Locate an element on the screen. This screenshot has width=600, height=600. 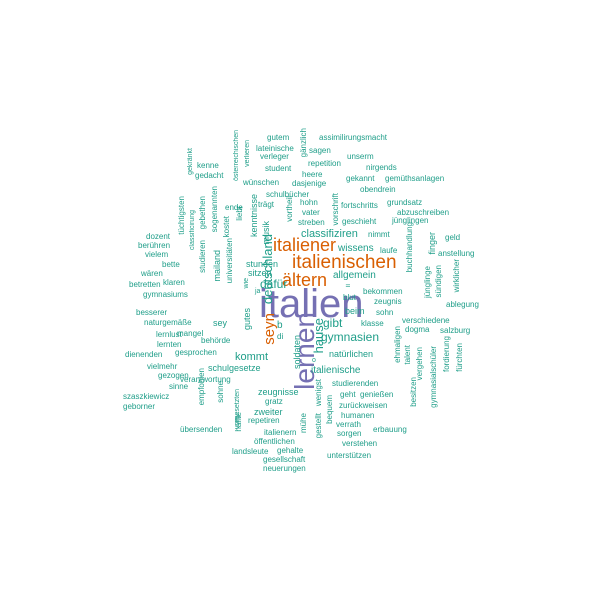
word: schulgesetze is located at coordinates (234, 368).